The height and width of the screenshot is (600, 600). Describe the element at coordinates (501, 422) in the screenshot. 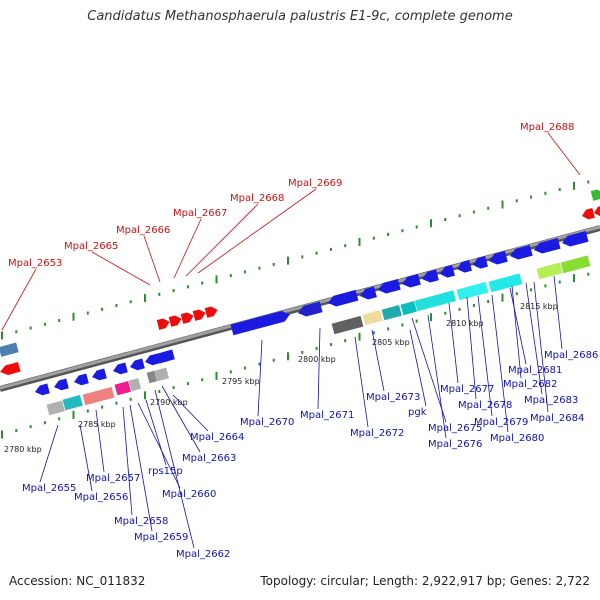

I see `gene-label: Mpal_2679` at that location.